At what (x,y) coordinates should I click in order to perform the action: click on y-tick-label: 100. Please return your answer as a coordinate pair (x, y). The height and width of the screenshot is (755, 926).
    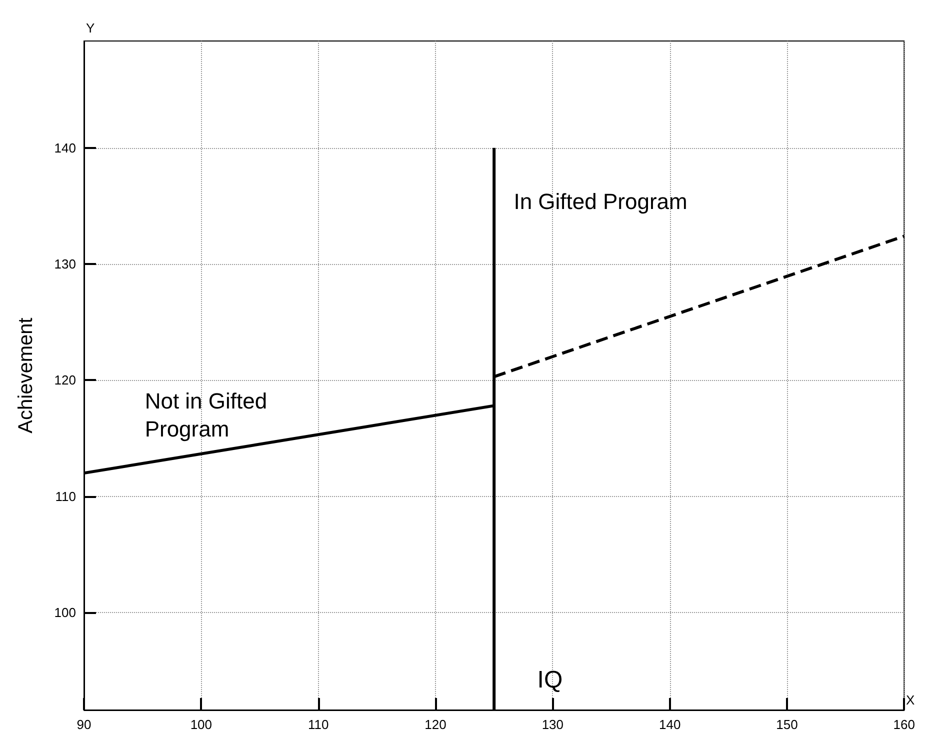
    Looking at the image, I should click on (65, 612).